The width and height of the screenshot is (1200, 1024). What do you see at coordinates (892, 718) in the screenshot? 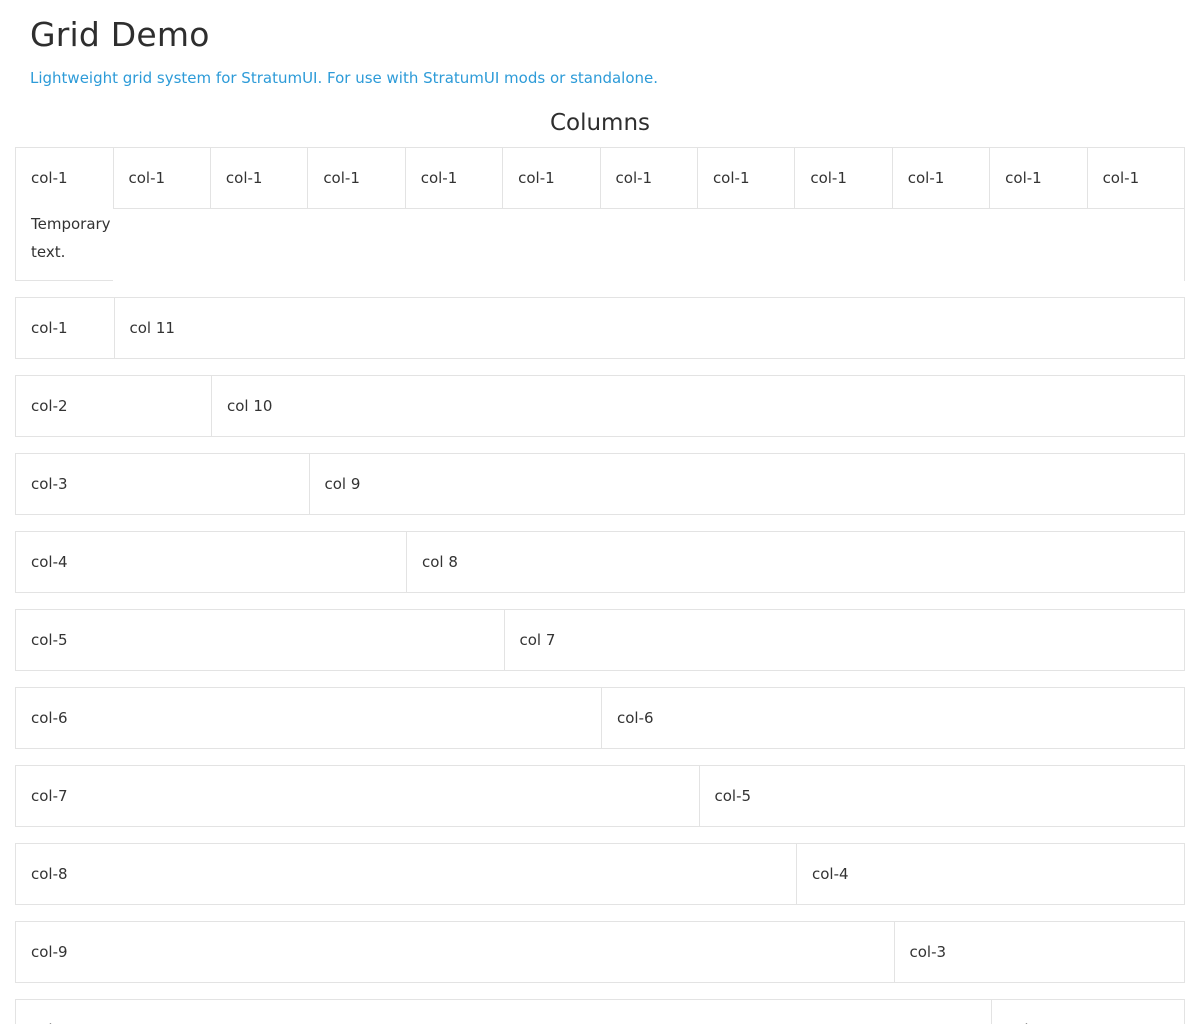
I see `grid-cell-right: col-6` at bounding box center [892, 718].